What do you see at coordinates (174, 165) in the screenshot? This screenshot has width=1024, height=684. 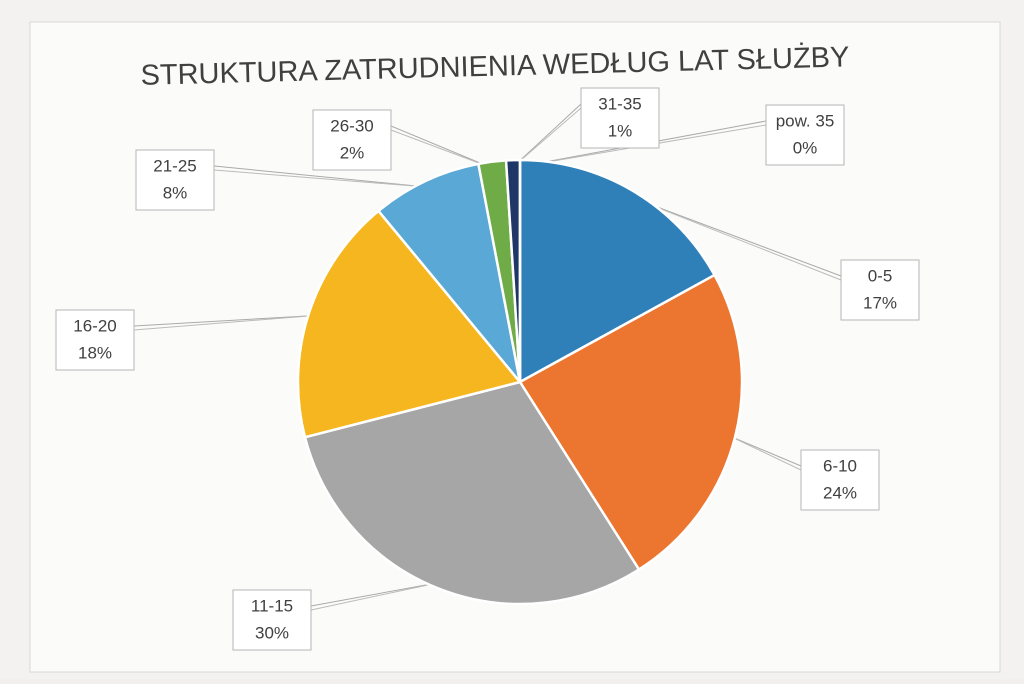 I see `slice-category: 21-25` at bounding box center [174, 165].